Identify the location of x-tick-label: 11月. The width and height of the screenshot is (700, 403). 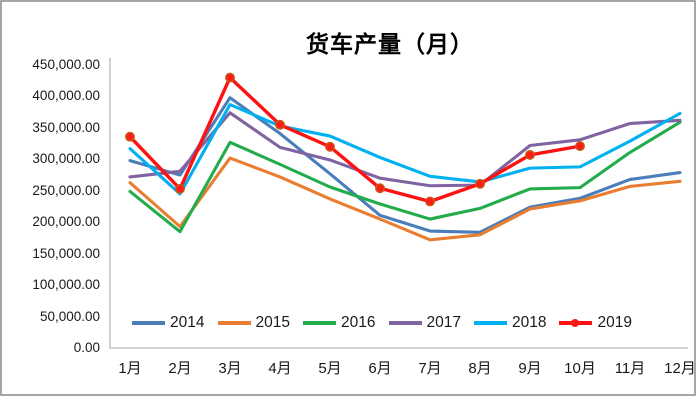
(630, 368).